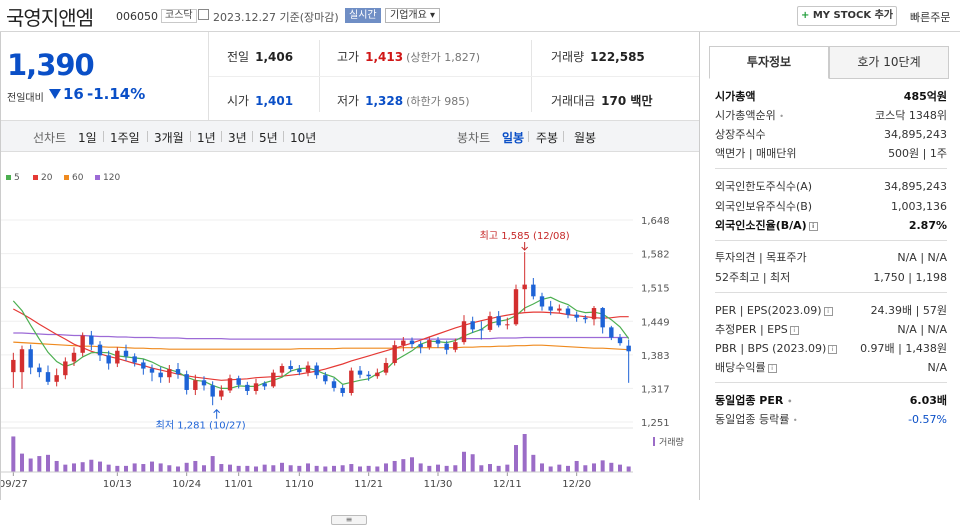 The height and width of the screenshot is (525, 960). What do you see at coordinates (513, 138) in the screenshot?
I see `tab-daily: 일봉` at bounding box center [513, 138].